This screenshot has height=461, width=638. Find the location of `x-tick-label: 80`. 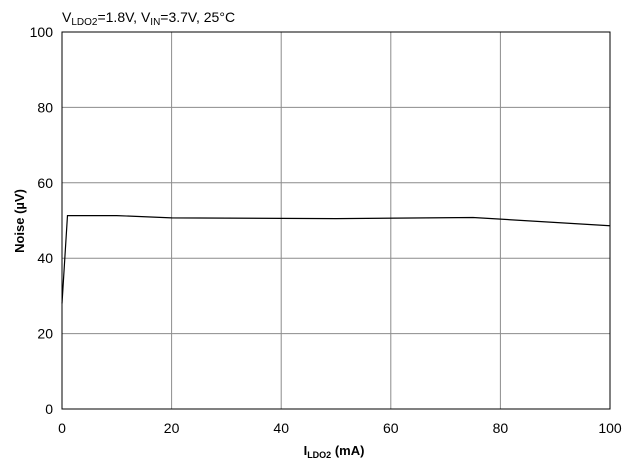

x-tick-label: 80 is located at coordinates (501, 428).